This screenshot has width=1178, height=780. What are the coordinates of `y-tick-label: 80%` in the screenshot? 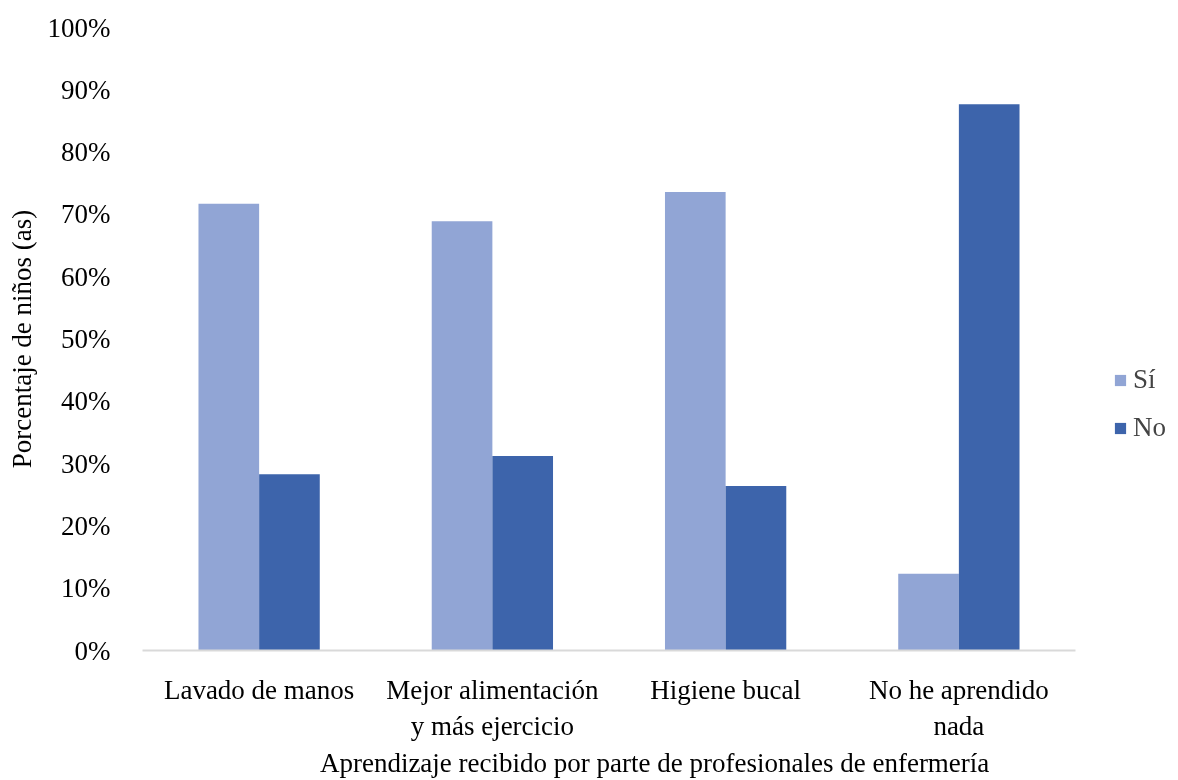 It's located at (86, 152).